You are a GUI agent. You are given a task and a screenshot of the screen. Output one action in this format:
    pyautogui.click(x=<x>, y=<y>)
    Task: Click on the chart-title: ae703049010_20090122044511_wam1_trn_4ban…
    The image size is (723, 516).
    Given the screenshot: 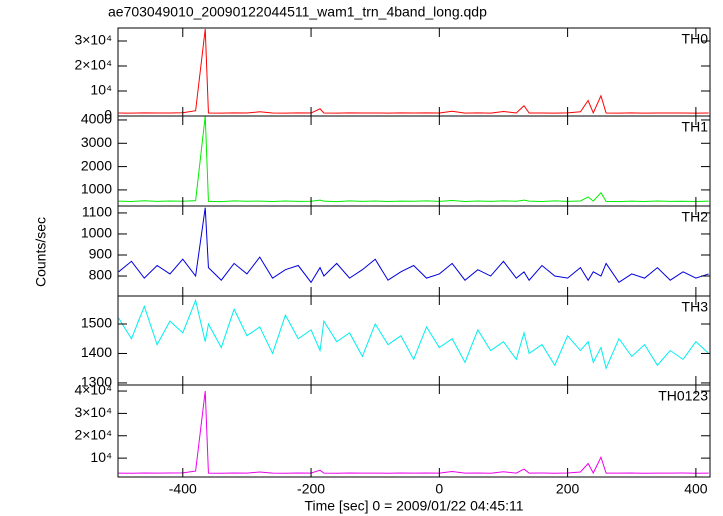 What is the action you would take?
    pyautogui.click(x=297, y=12)
    